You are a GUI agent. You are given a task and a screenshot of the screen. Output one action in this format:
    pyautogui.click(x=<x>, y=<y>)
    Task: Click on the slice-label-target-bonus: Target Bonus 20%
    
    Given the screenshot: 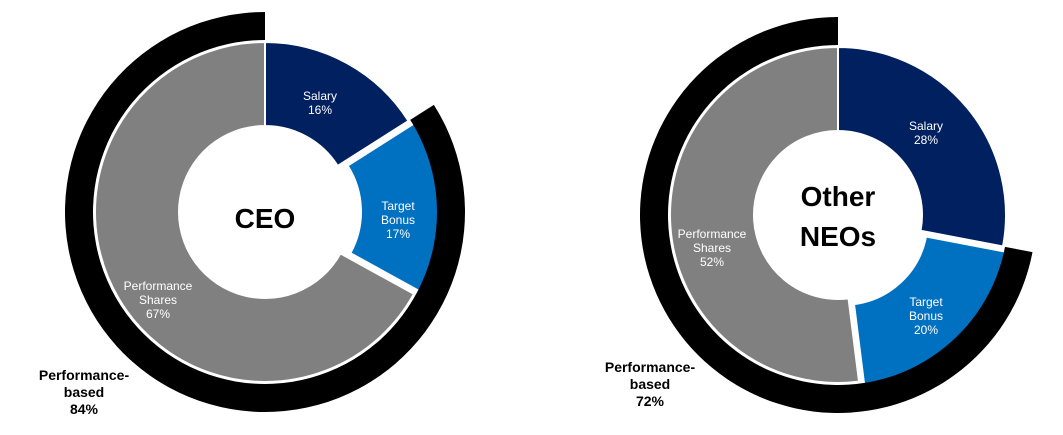 What is the action you would take?
    pyautogui.click(x=926, y=316)
    